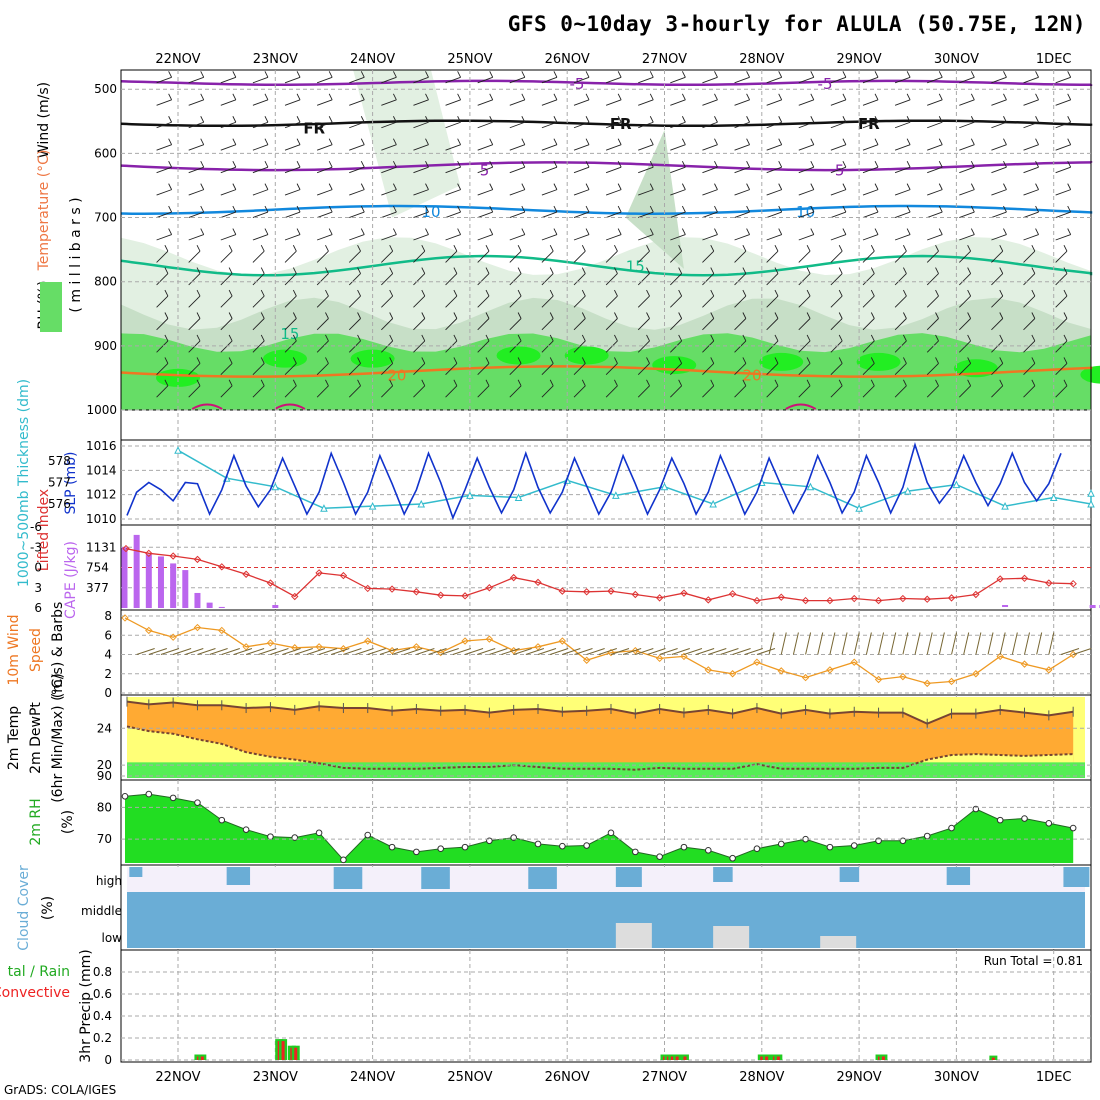 This screenshot has height=1100, width=1100. What do you see at coordinates (101, 495) in the screenshot?
I see `slp-tick: 1012` at bounding box center [101, 495].